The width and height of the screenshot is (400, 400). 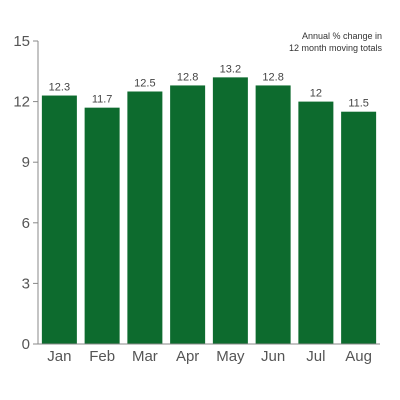 What do you see at coordinates (26, 162) in the screenshot?
I see `y-tick-label: 9` at bounding box center [26, 162].